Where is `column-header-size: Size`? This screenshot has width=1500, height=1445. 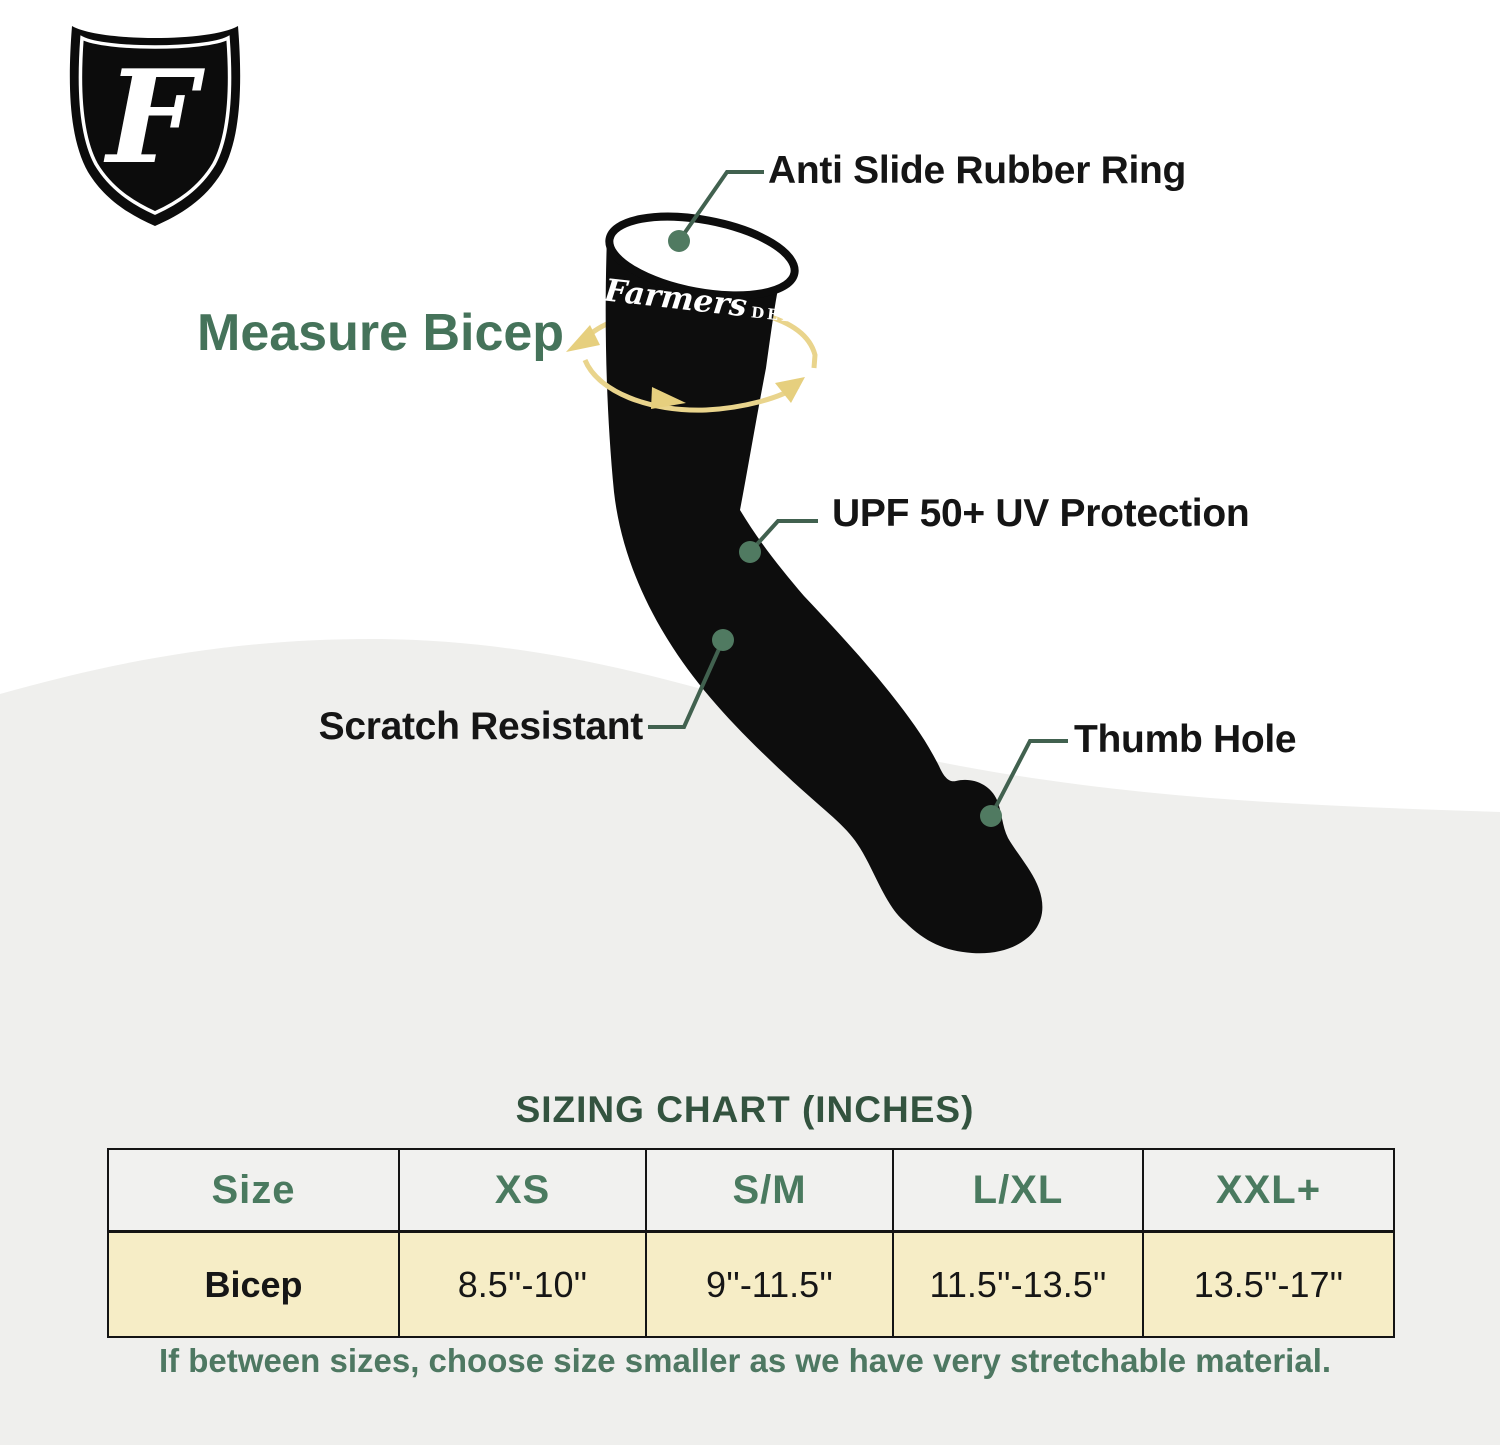
column-header-size: Size is located at coordinates (253, 1190).